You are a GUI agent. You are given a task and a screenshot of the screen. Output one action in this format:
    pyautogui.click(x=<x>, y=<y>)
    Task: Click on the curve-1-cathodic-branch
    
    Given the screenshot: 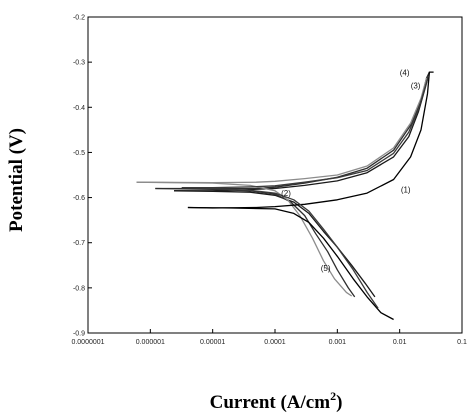 What is the action you would take?
    pyautogui.click(x=274, y=244)
    